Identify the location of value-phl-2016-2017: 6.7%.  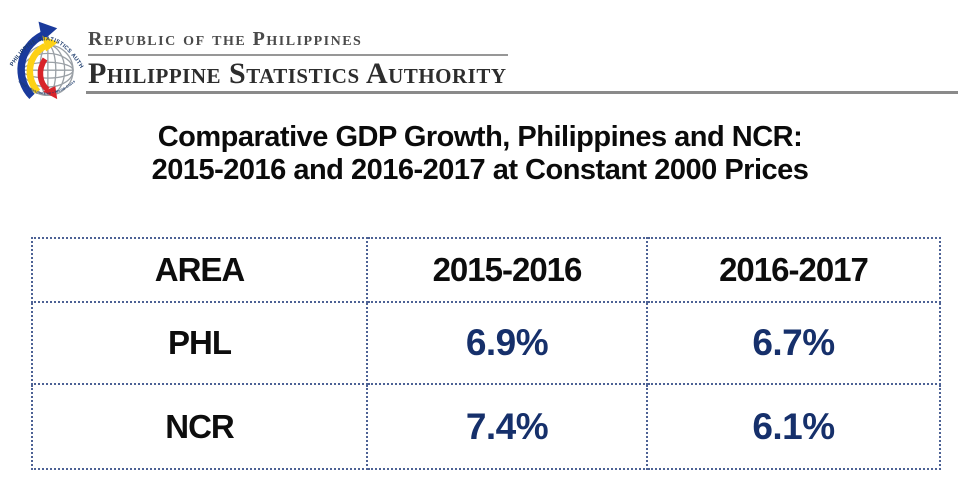
(793, 343).